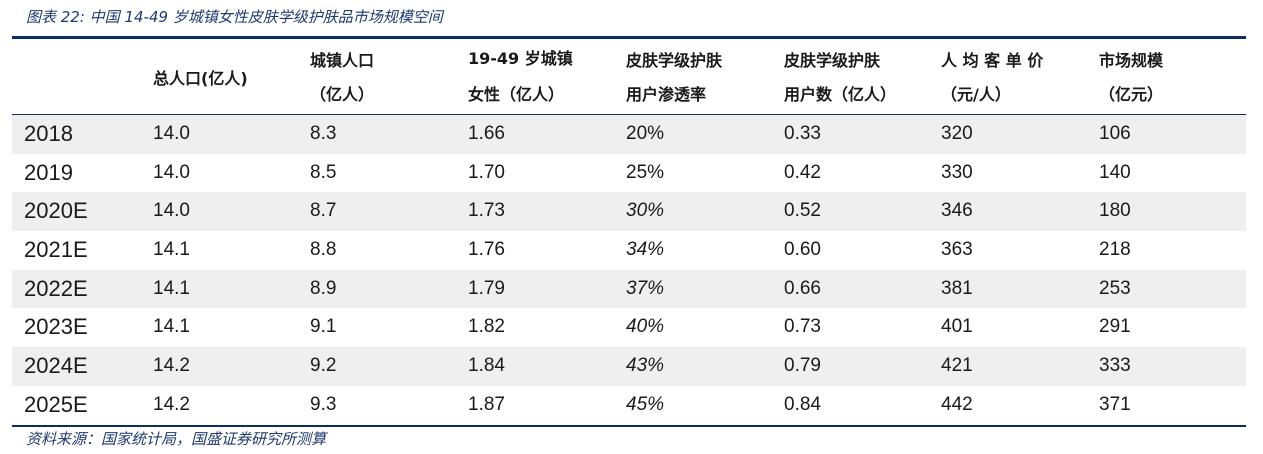 This screenshot has height=454, width=1263. Describe the element at coordinates (1115, 250) in the screenshot. I see `cell-market-size: 218` at that location.